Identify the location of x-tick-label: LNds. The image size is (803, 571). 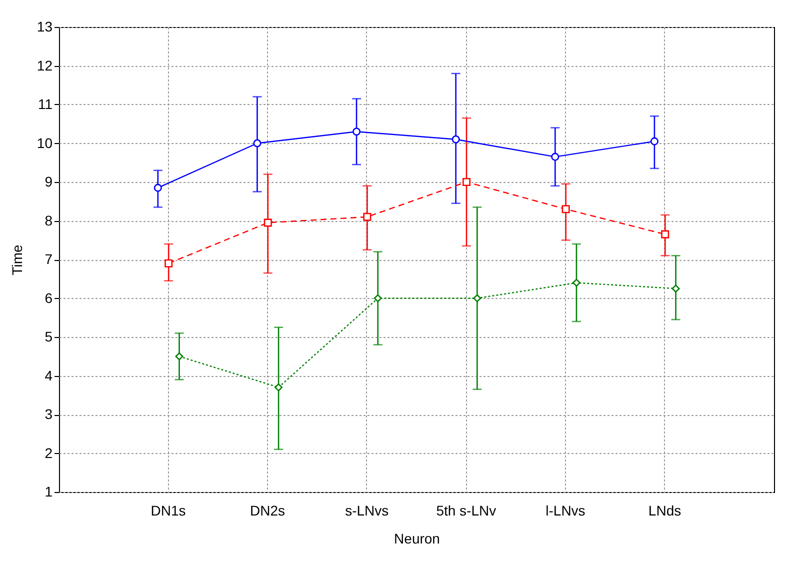
(665, 510).